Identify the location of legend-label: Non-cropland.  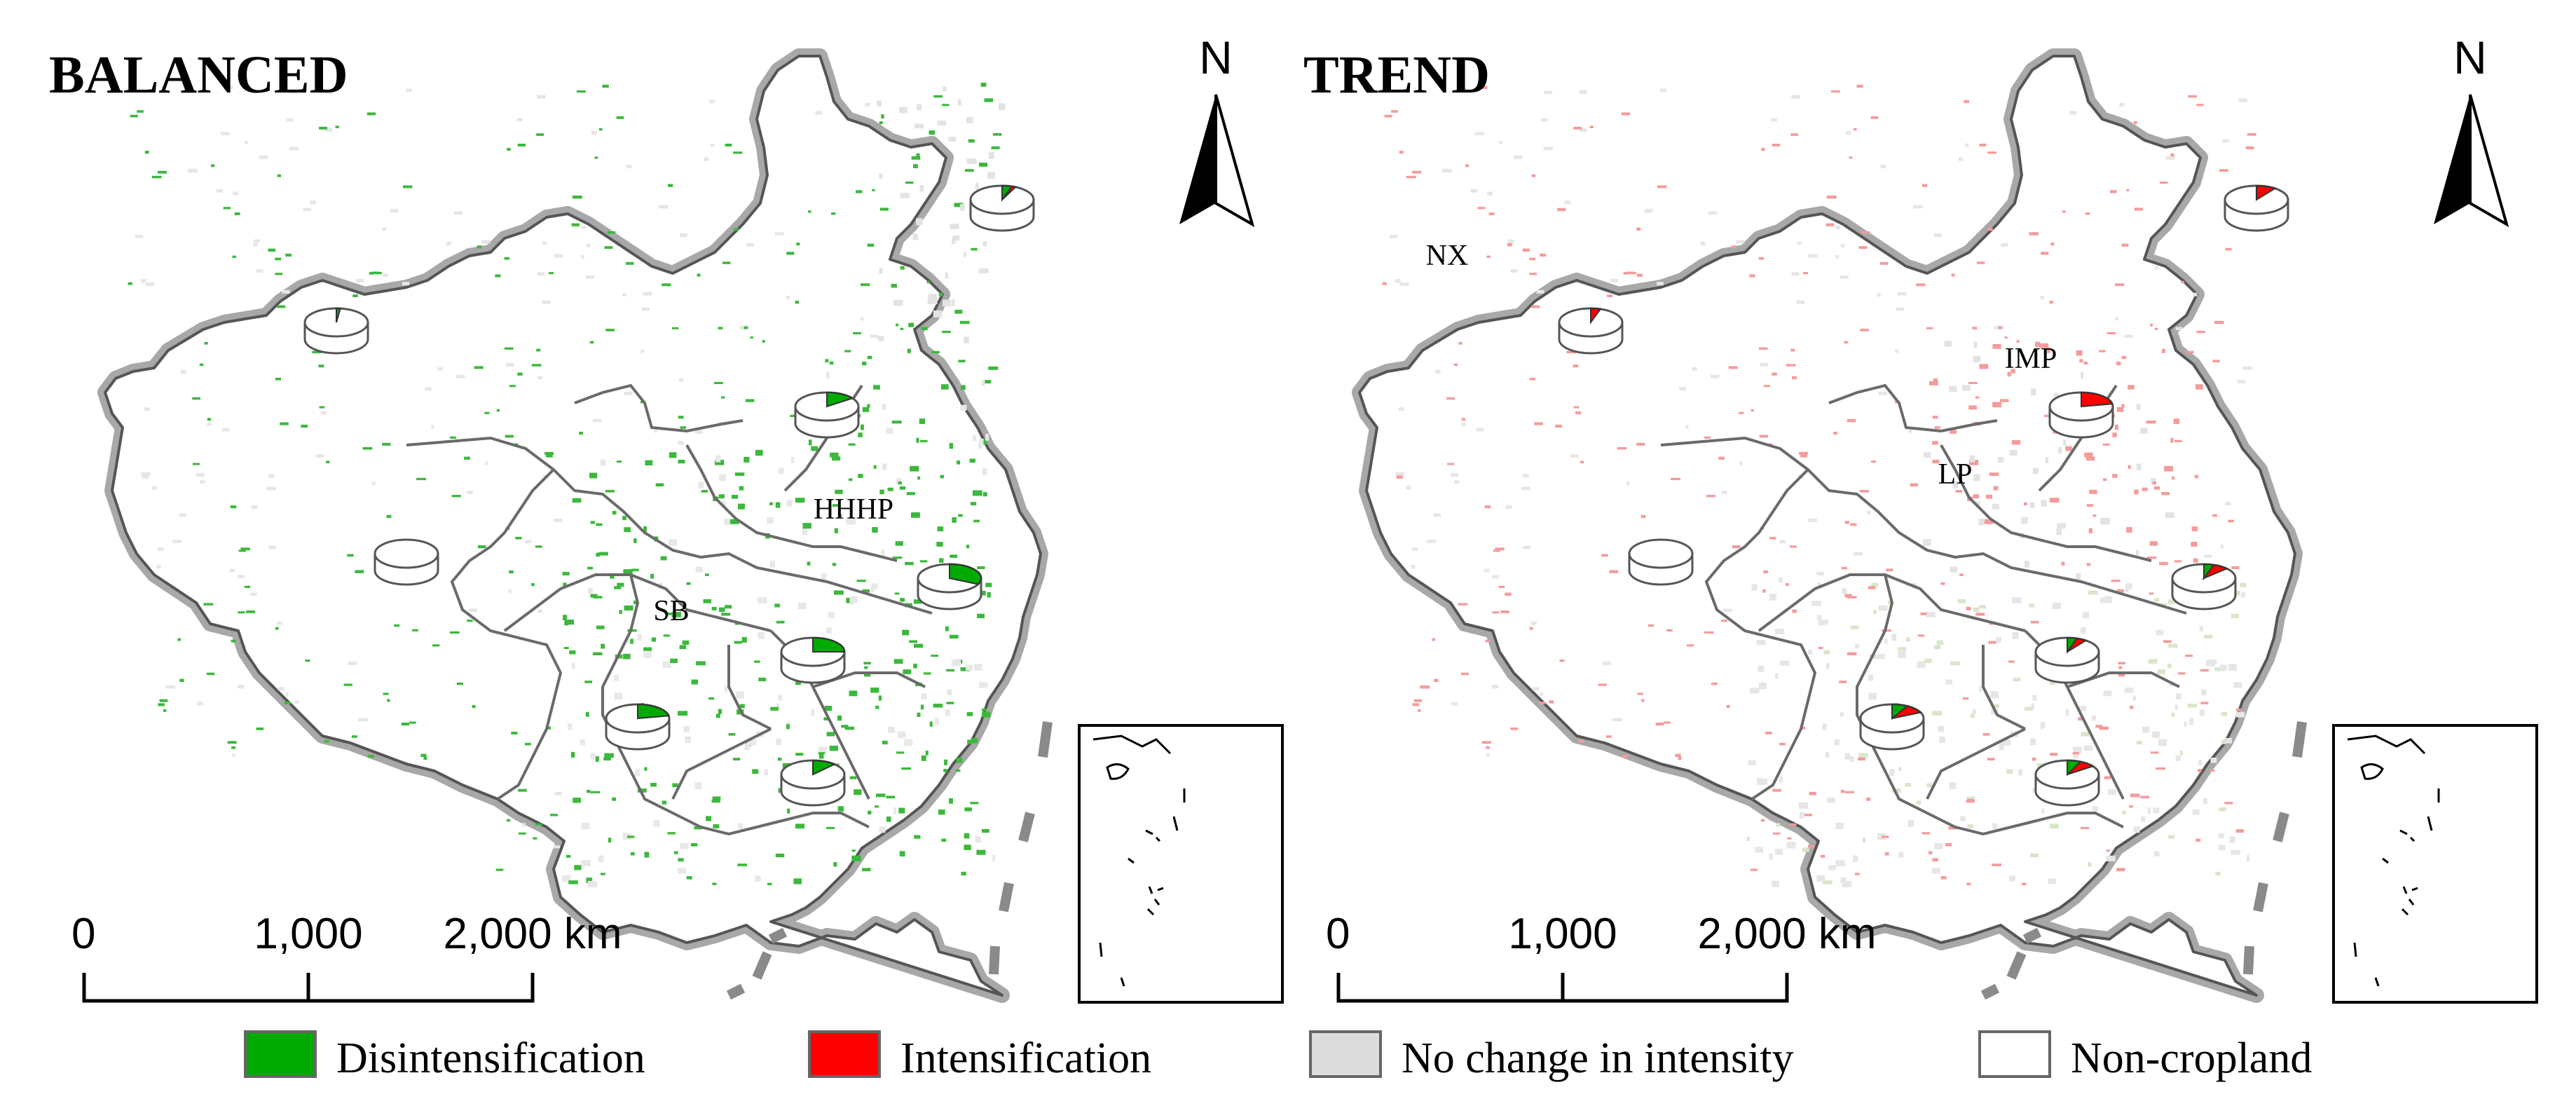
(2191, 1058).